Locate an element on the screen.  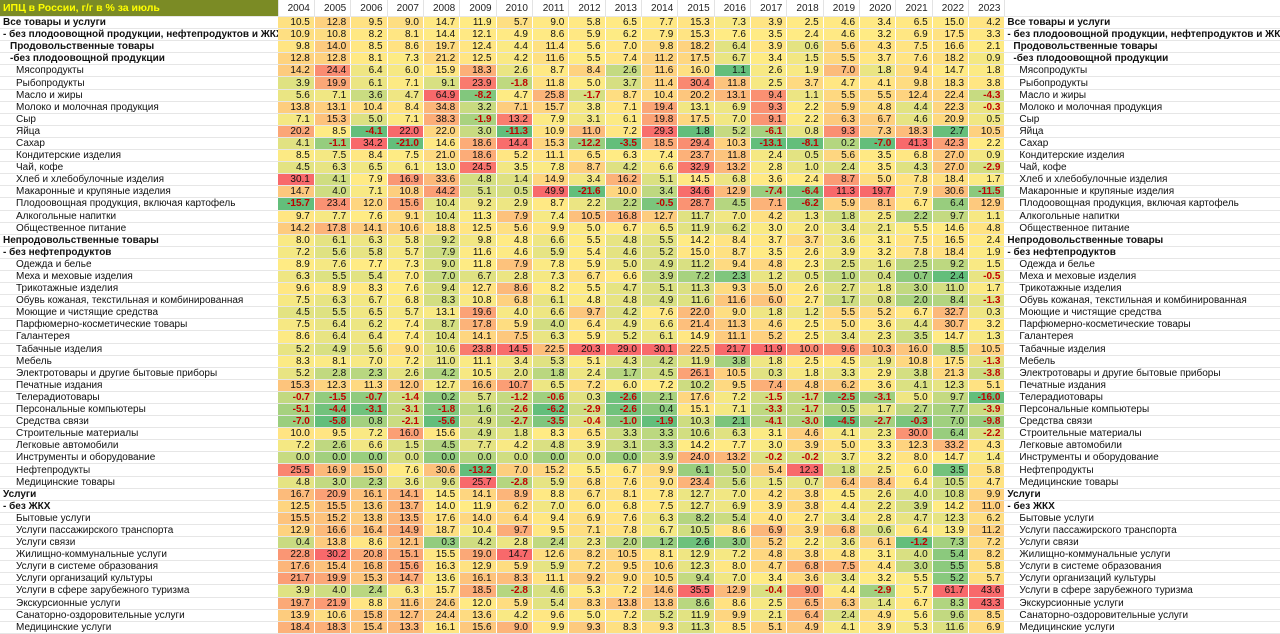
value-cell: 4.1 is located at coordinates (878, 83).